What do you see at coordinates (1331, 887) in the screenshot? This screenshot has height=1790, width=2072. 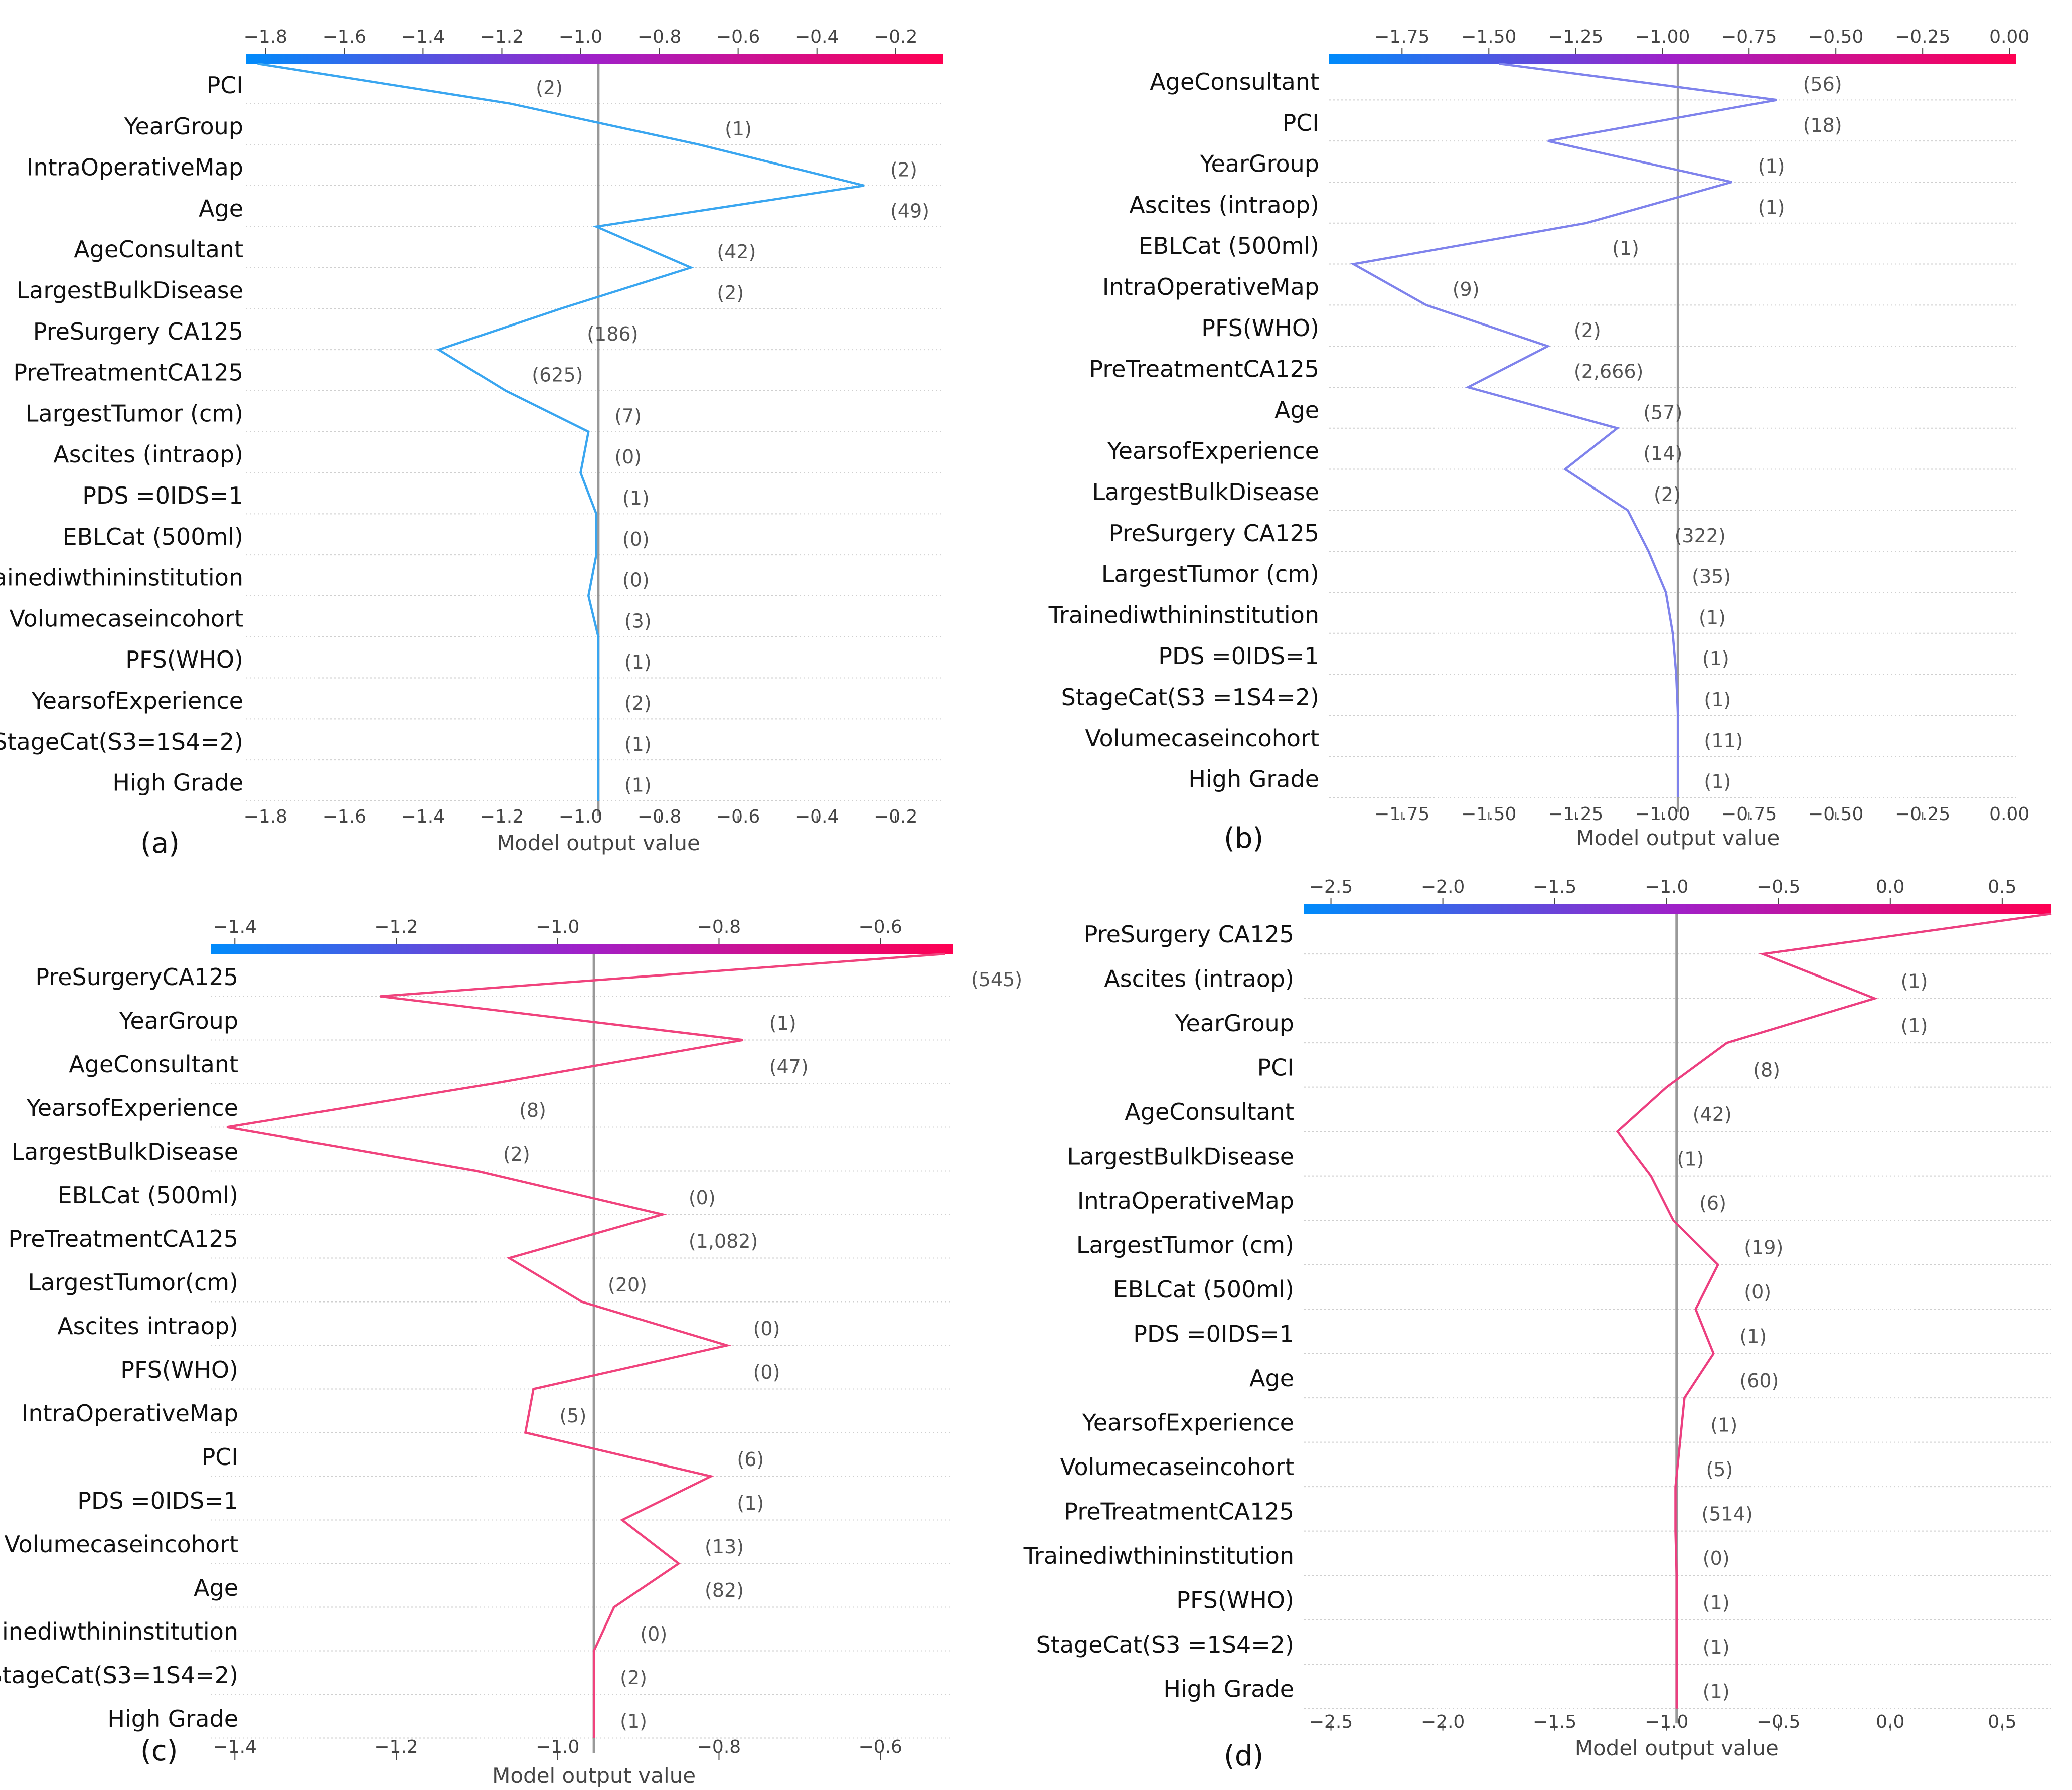 I see `top-tick-label: −2.5` at bounding box center [1331, 887].